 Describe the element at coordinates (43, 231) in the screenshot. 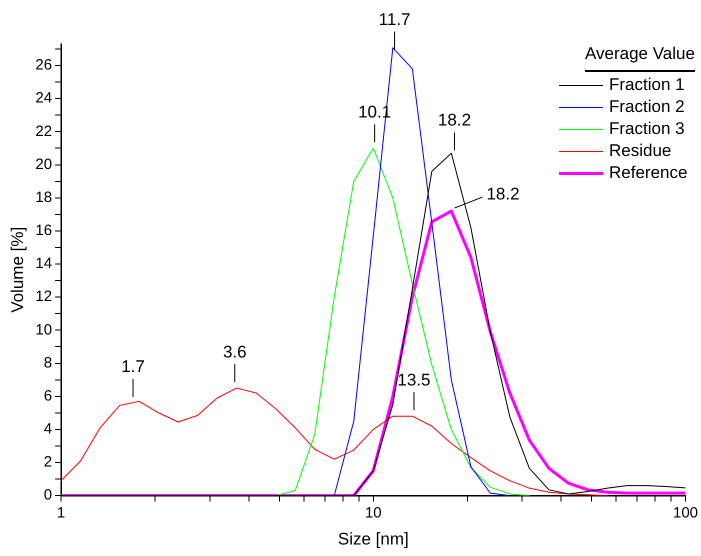

I see `y-tick-label: 16` at that location.